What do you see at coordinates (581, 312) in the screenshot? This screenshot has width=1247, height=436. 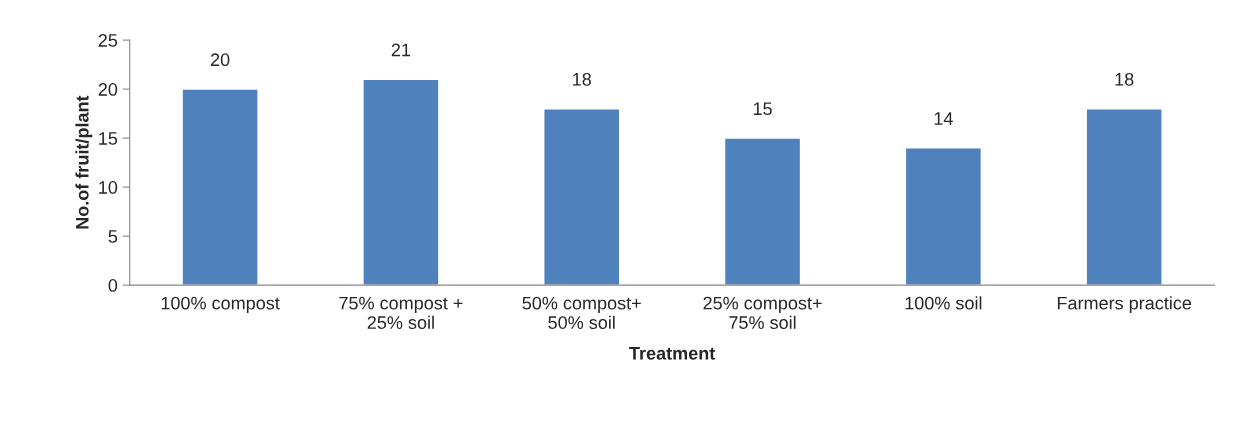 I see `x-tick-label: 50% compost+ 50% soil` at bounding box center [581, 312].